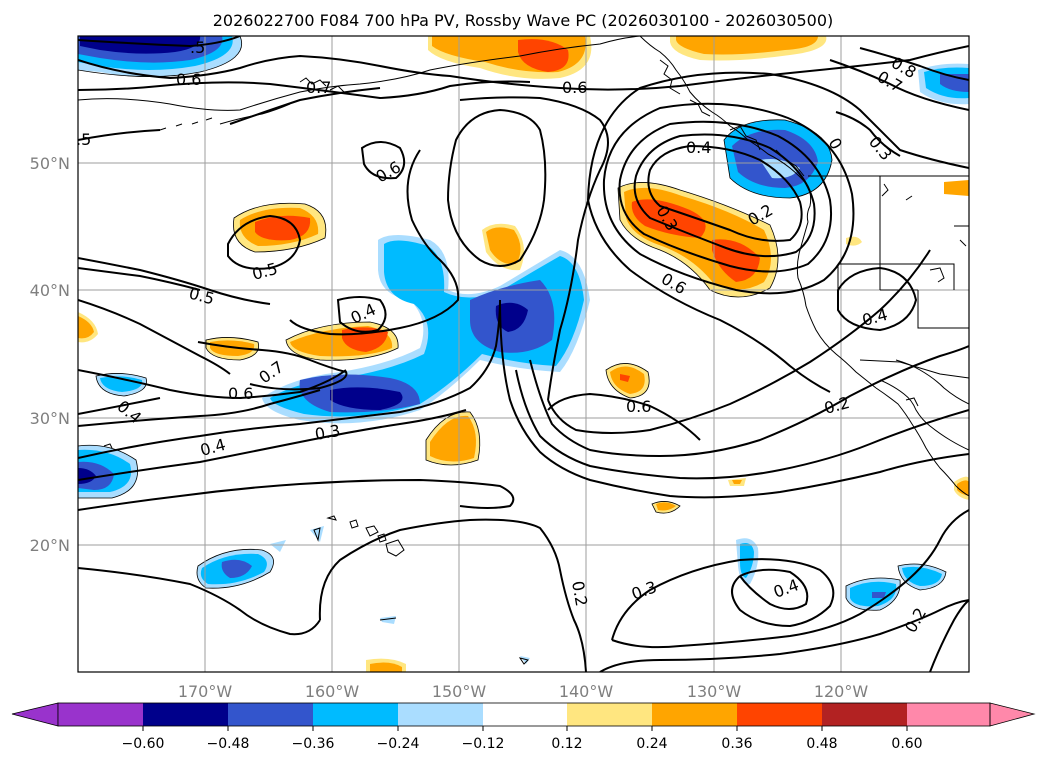 The height and width of the screenshot is (765, 1047). I want to click on colorbar-frame, so click(524, 714).